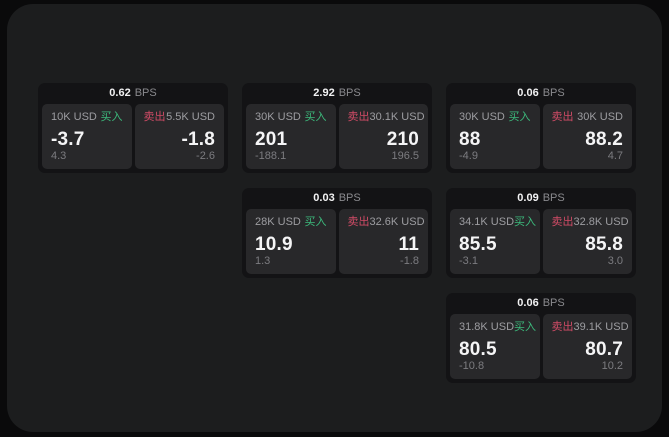 The image size is (669, 437). I want to click on card-header: 0.03 BPS, so click(337, 198).